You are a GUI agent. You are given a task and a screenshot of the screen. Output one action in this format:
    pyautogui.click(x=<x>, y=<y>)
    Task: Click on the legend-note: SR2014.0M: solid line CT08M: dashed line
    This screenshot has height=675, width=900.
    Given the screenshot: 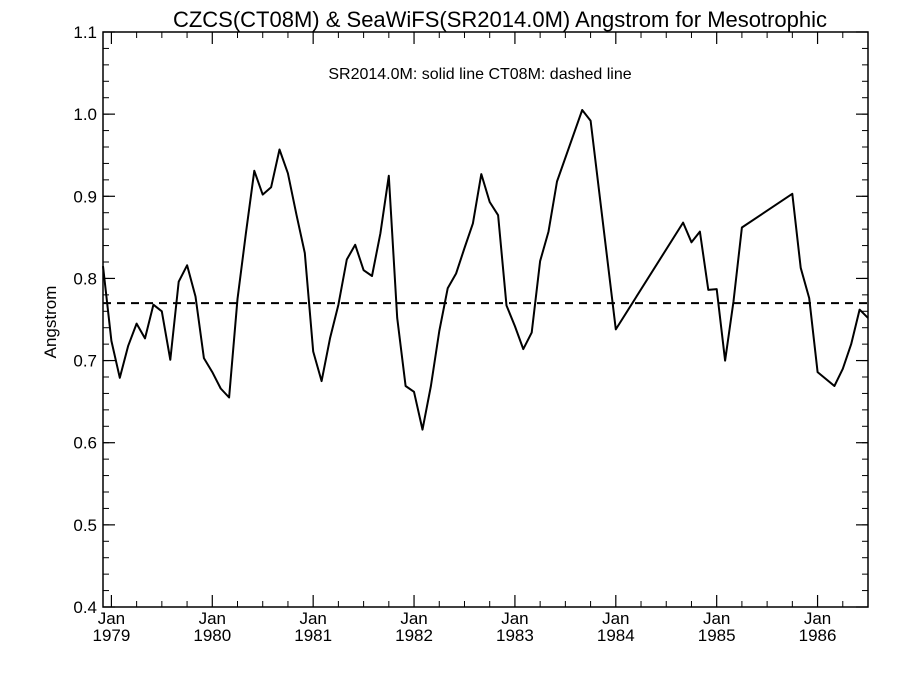 What is the action you would take?
    pyautogui.click(x=479, y=74)
    